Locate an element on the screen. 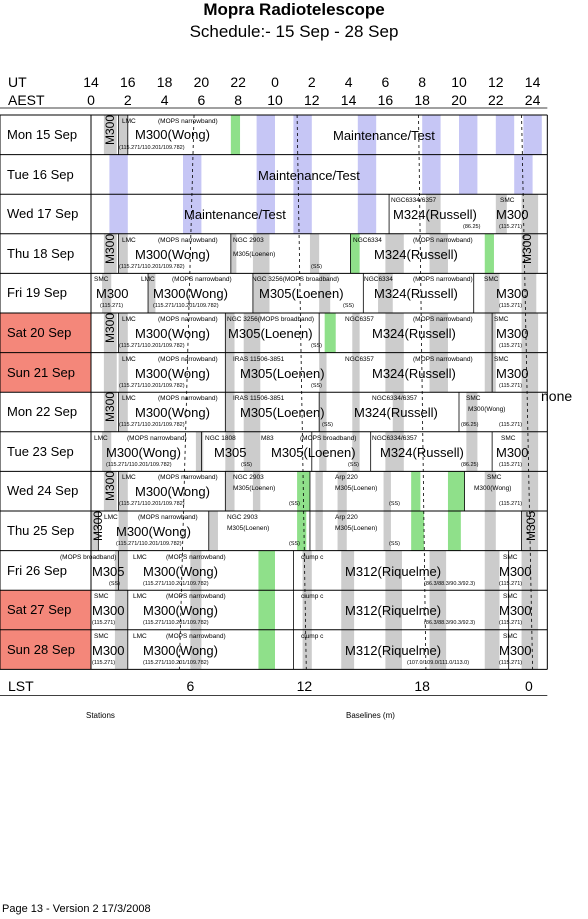 This screenshot has width=588, height=919. day-label: Fri 26 Sep is located at coordinates (37, 570).